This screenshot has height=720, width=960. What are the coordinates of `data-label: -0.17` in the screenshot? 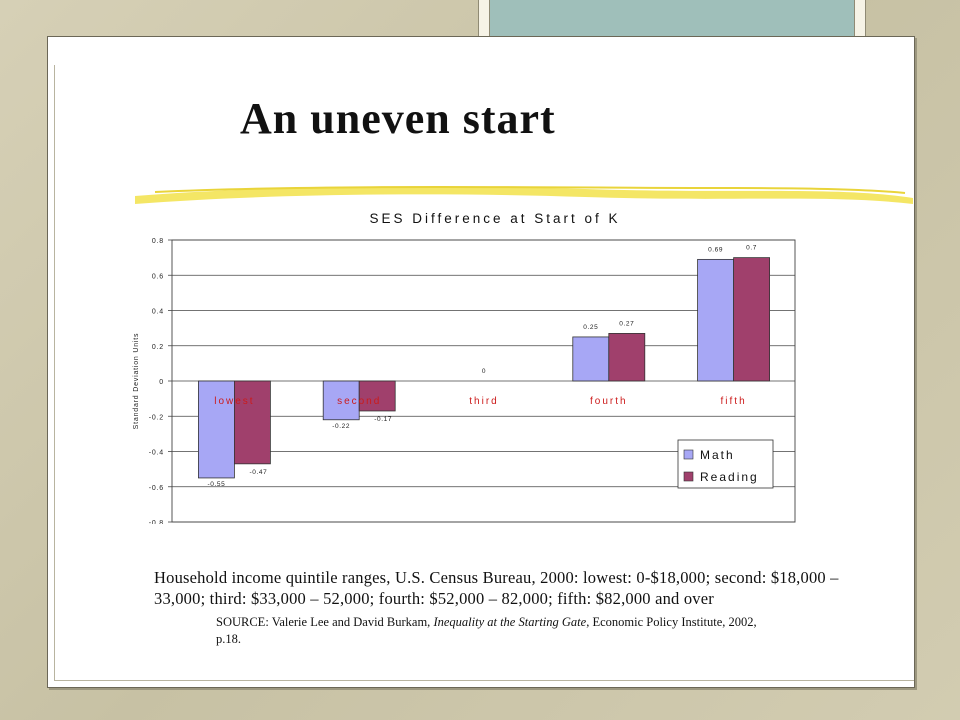 It's located at (383, 419).